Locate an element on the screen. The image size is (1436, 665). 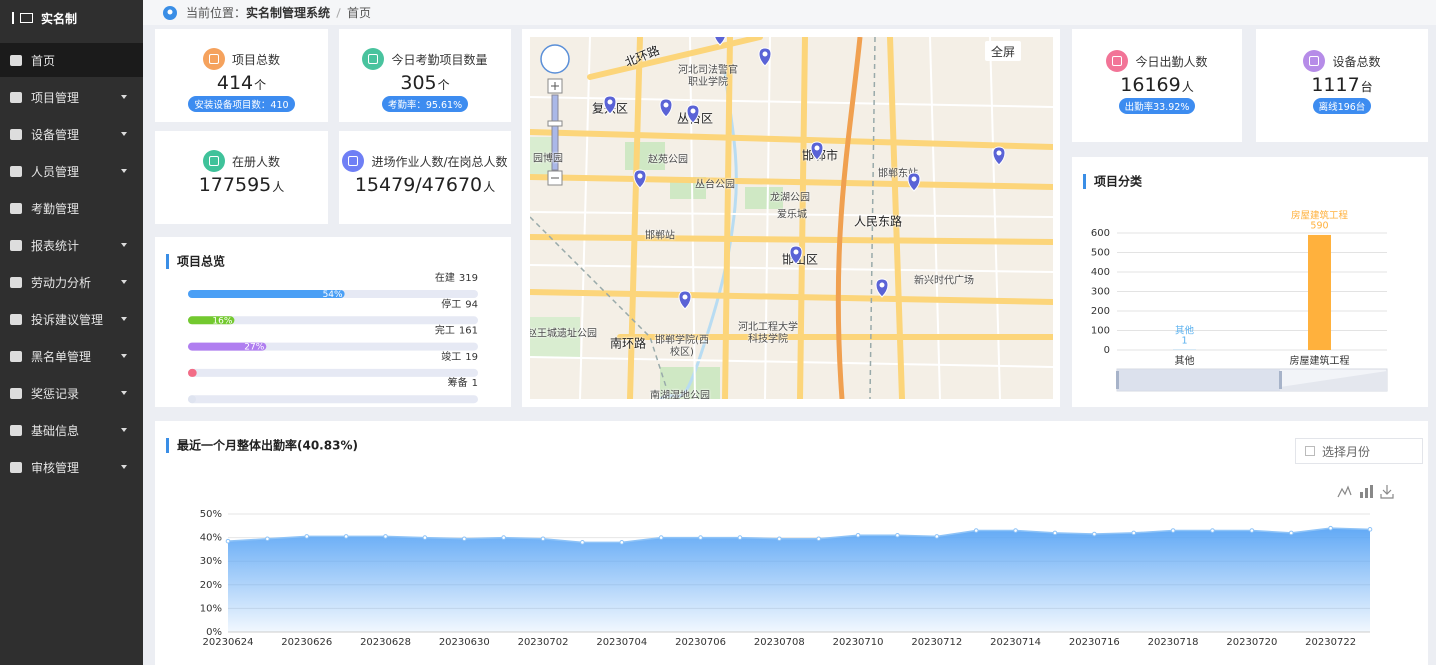
location-icon is located at coordinates (170, 12).